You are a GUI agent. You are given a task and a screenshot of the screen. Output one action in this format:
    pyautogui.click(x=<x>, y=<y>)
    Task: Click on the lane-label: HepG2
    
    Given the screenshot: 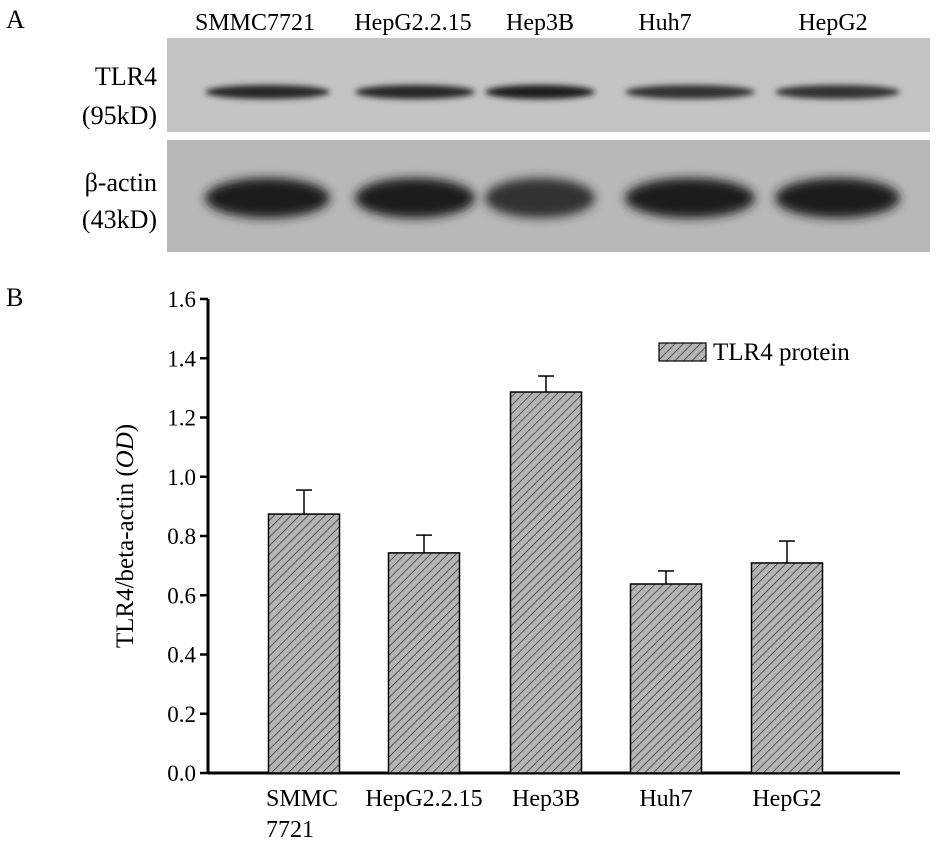 What is the action you would take?
    pyautogui.click(x=832, y=23)
    